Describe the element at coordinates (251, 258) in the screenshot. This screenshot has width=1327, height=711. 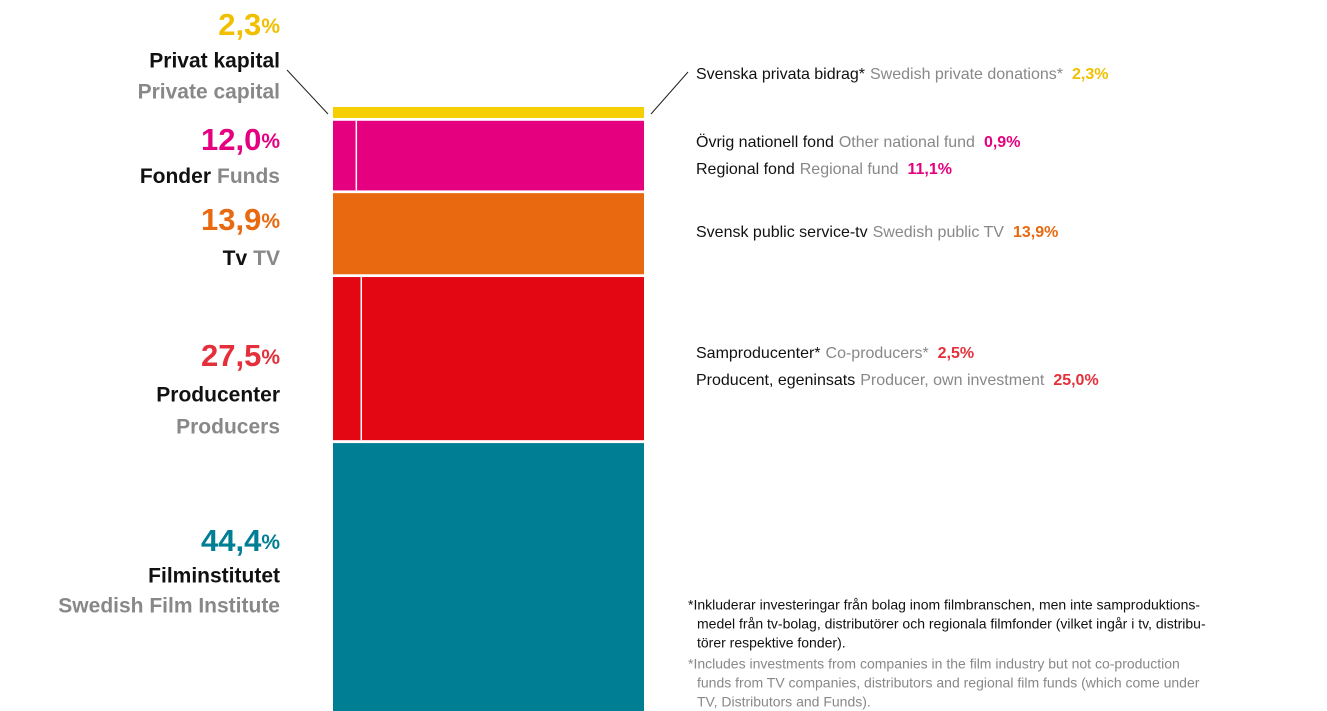
I see `group-name: Tv TV` at that location.